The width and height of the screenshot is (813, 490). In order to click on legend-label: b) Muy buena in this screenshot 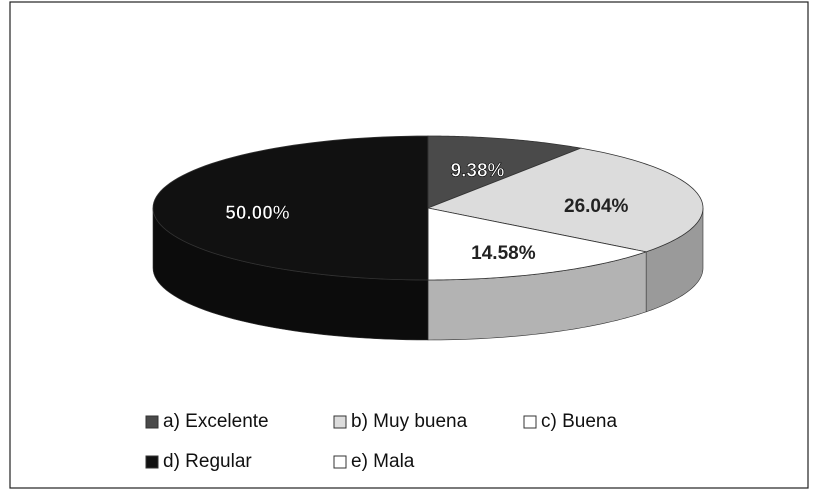, I will do `click(409, 421)`.